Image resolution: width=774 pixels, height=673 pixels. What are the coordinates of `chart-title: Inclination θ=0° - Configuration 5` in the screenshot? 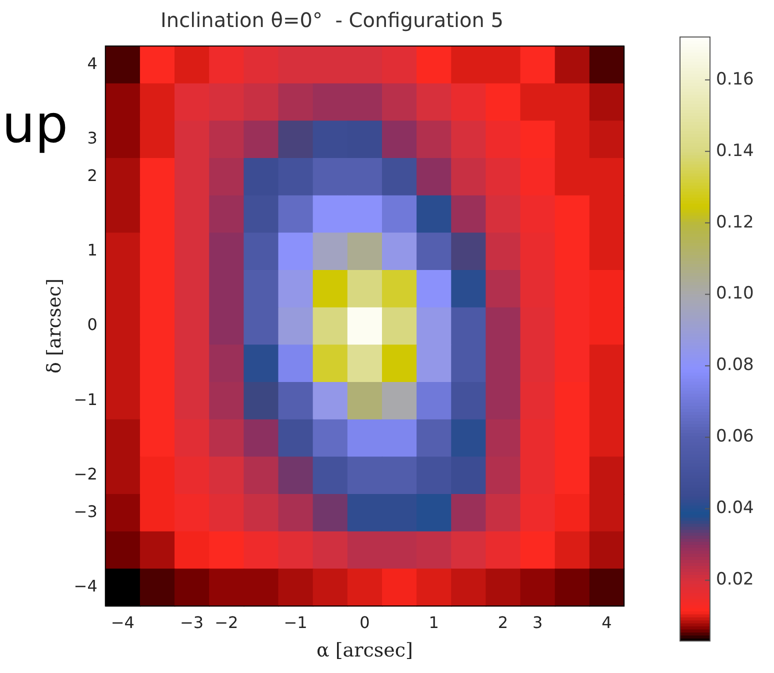 It's located at (332, 20).